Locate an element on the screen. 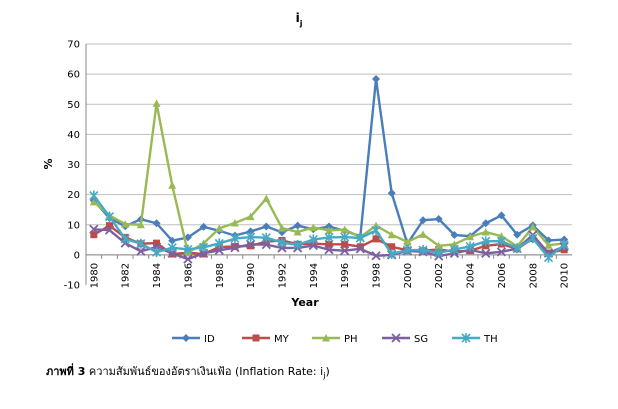 Image resolution: width=618 pixels, height=409 pixels. legend-item-my: MY is located at coordinates (266, 339).